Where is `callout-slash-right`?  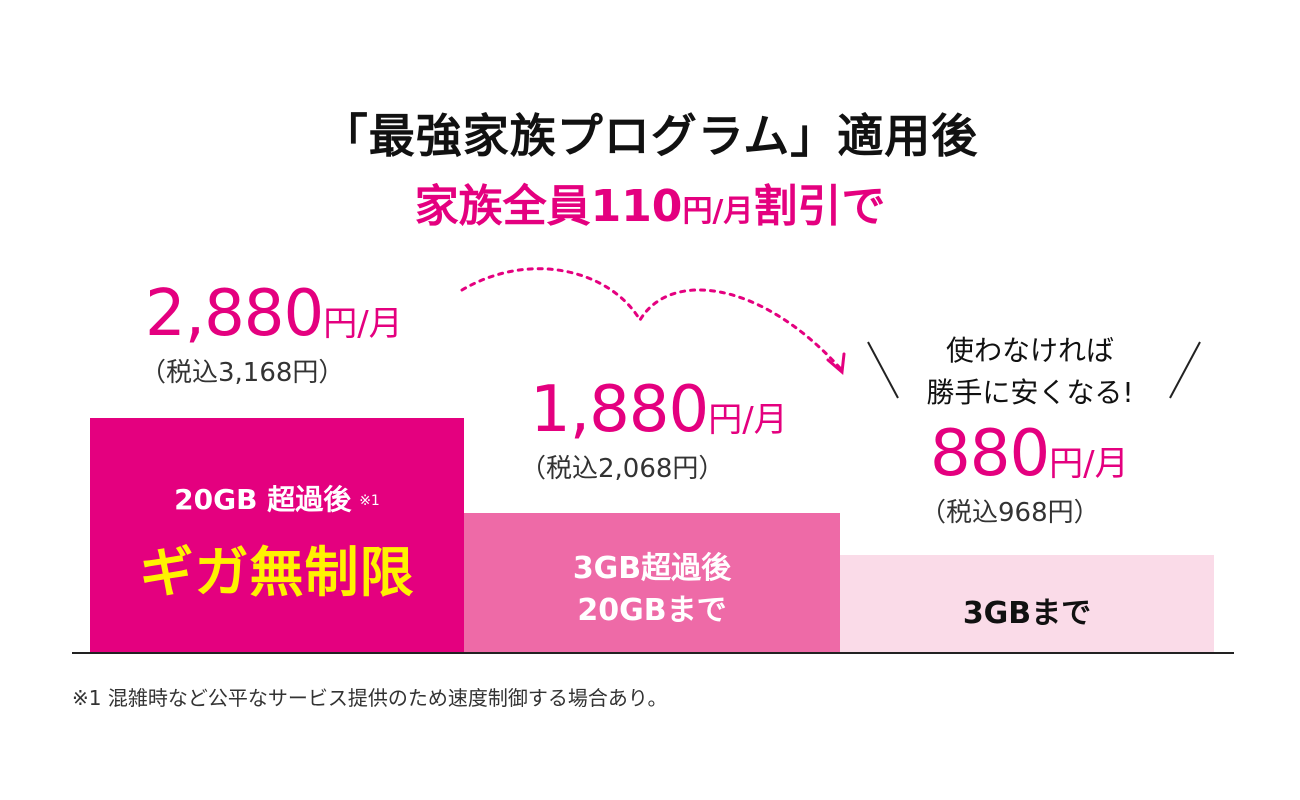 callout-slash-right is located at coordinates (1185, 370).